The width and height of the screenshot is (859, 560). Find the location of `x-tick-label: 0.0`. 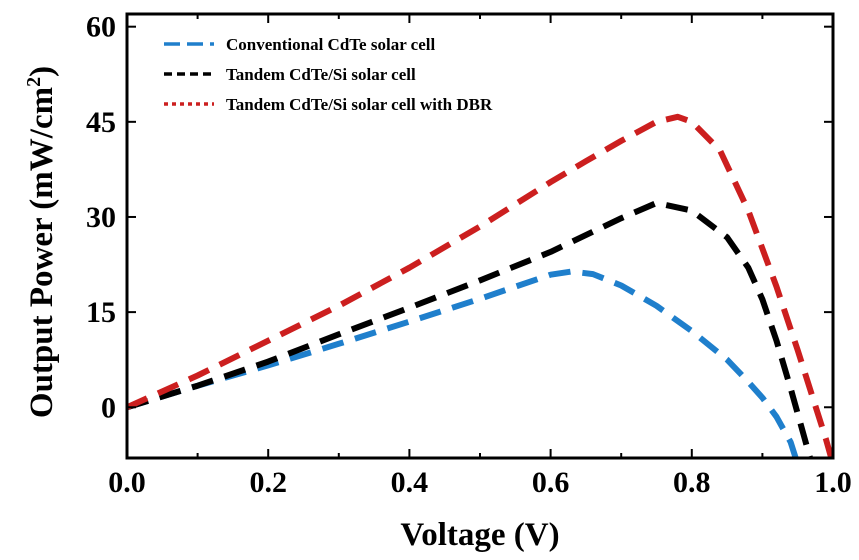

x-tick-label: 0.0 is located at coordinates (127, 482).